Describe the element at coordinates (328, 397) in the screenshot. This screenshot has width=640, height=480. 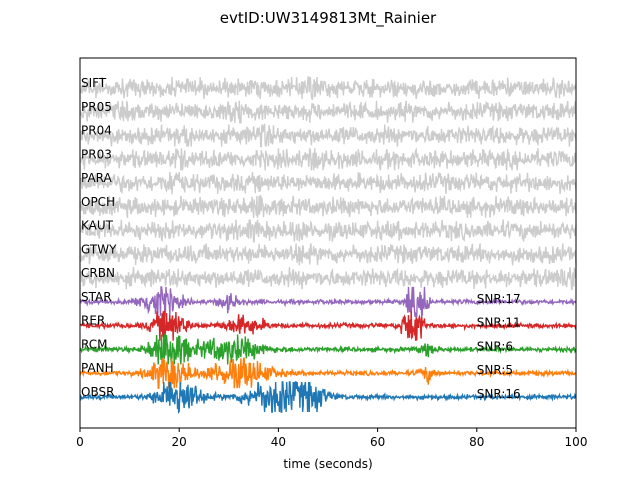
I see `trace-obsr` at that location.